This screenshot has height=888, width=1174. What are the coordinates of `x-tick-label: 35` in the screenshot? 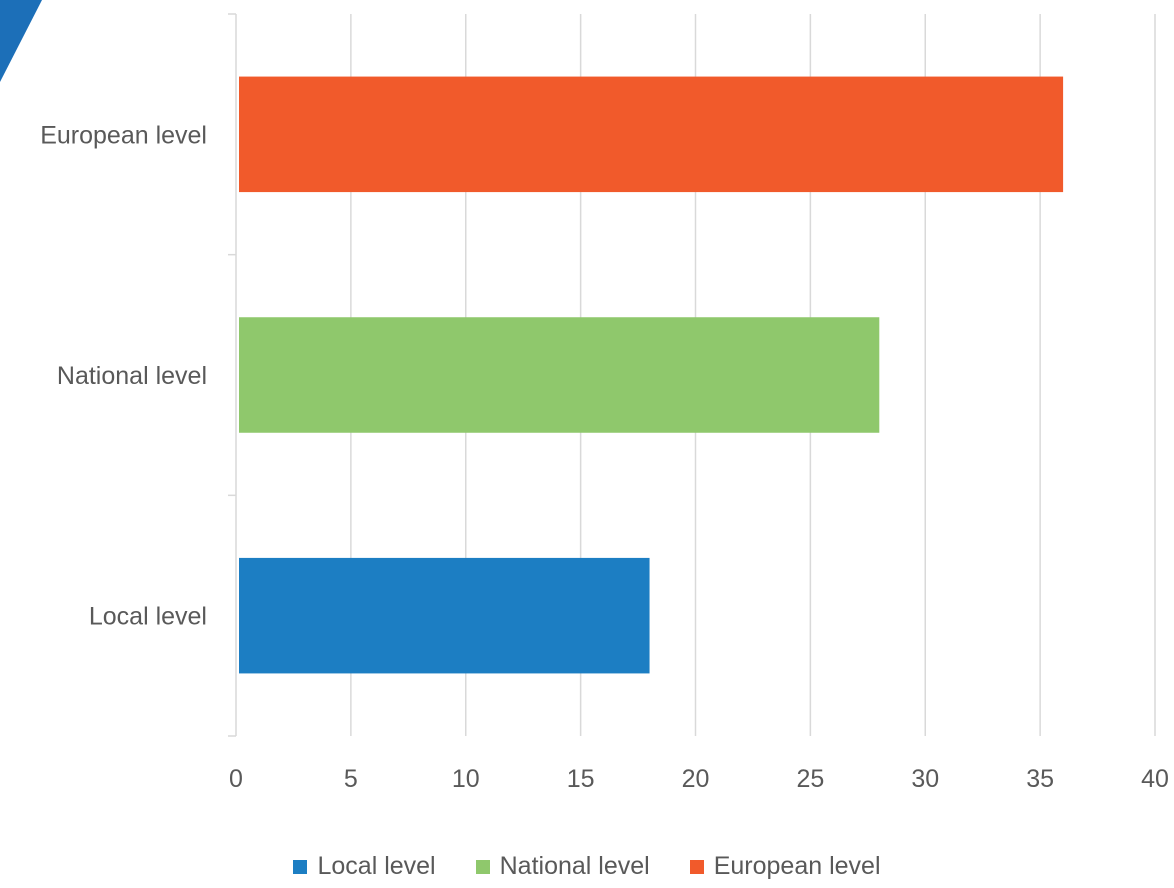 It's located at (1040, 779).